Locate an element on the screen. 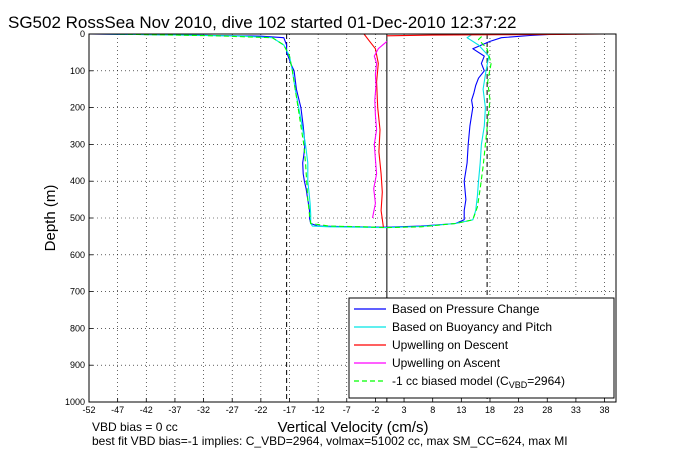 This screenshot has height=454, width=681. y-tick-label: 900 is located at coordinates (77, 365).